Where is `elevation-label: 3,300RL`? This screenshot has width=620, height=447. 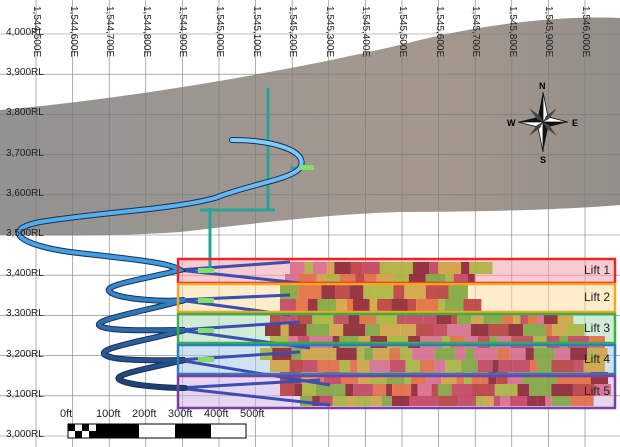
elevation-label: 3,300RL is located at coordinates (25, 314).